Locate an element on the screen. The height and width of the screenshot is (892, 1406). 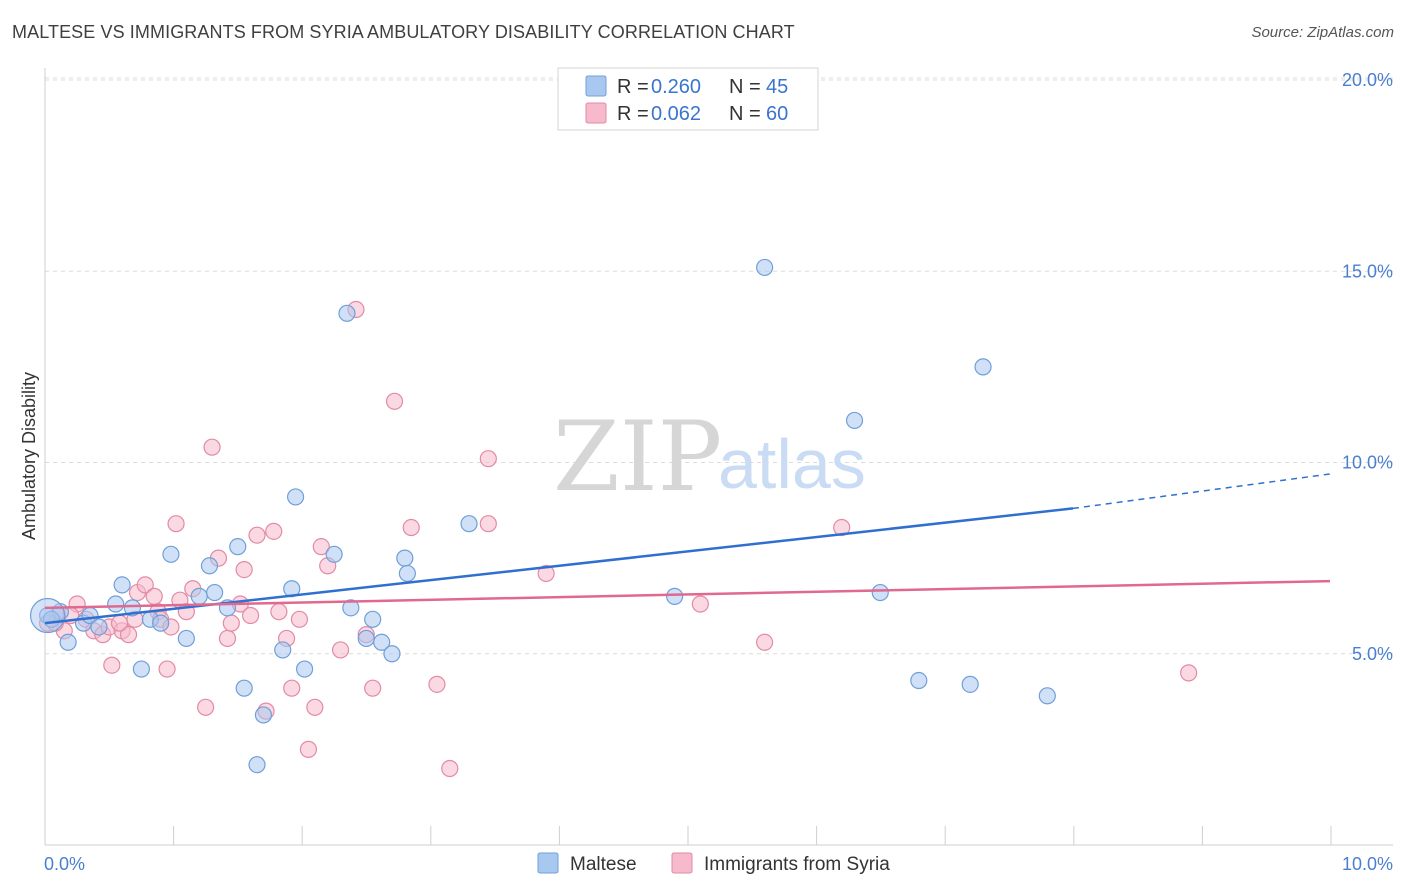
y-tick-label: 20.0% is located at coordinates (1367, 80).